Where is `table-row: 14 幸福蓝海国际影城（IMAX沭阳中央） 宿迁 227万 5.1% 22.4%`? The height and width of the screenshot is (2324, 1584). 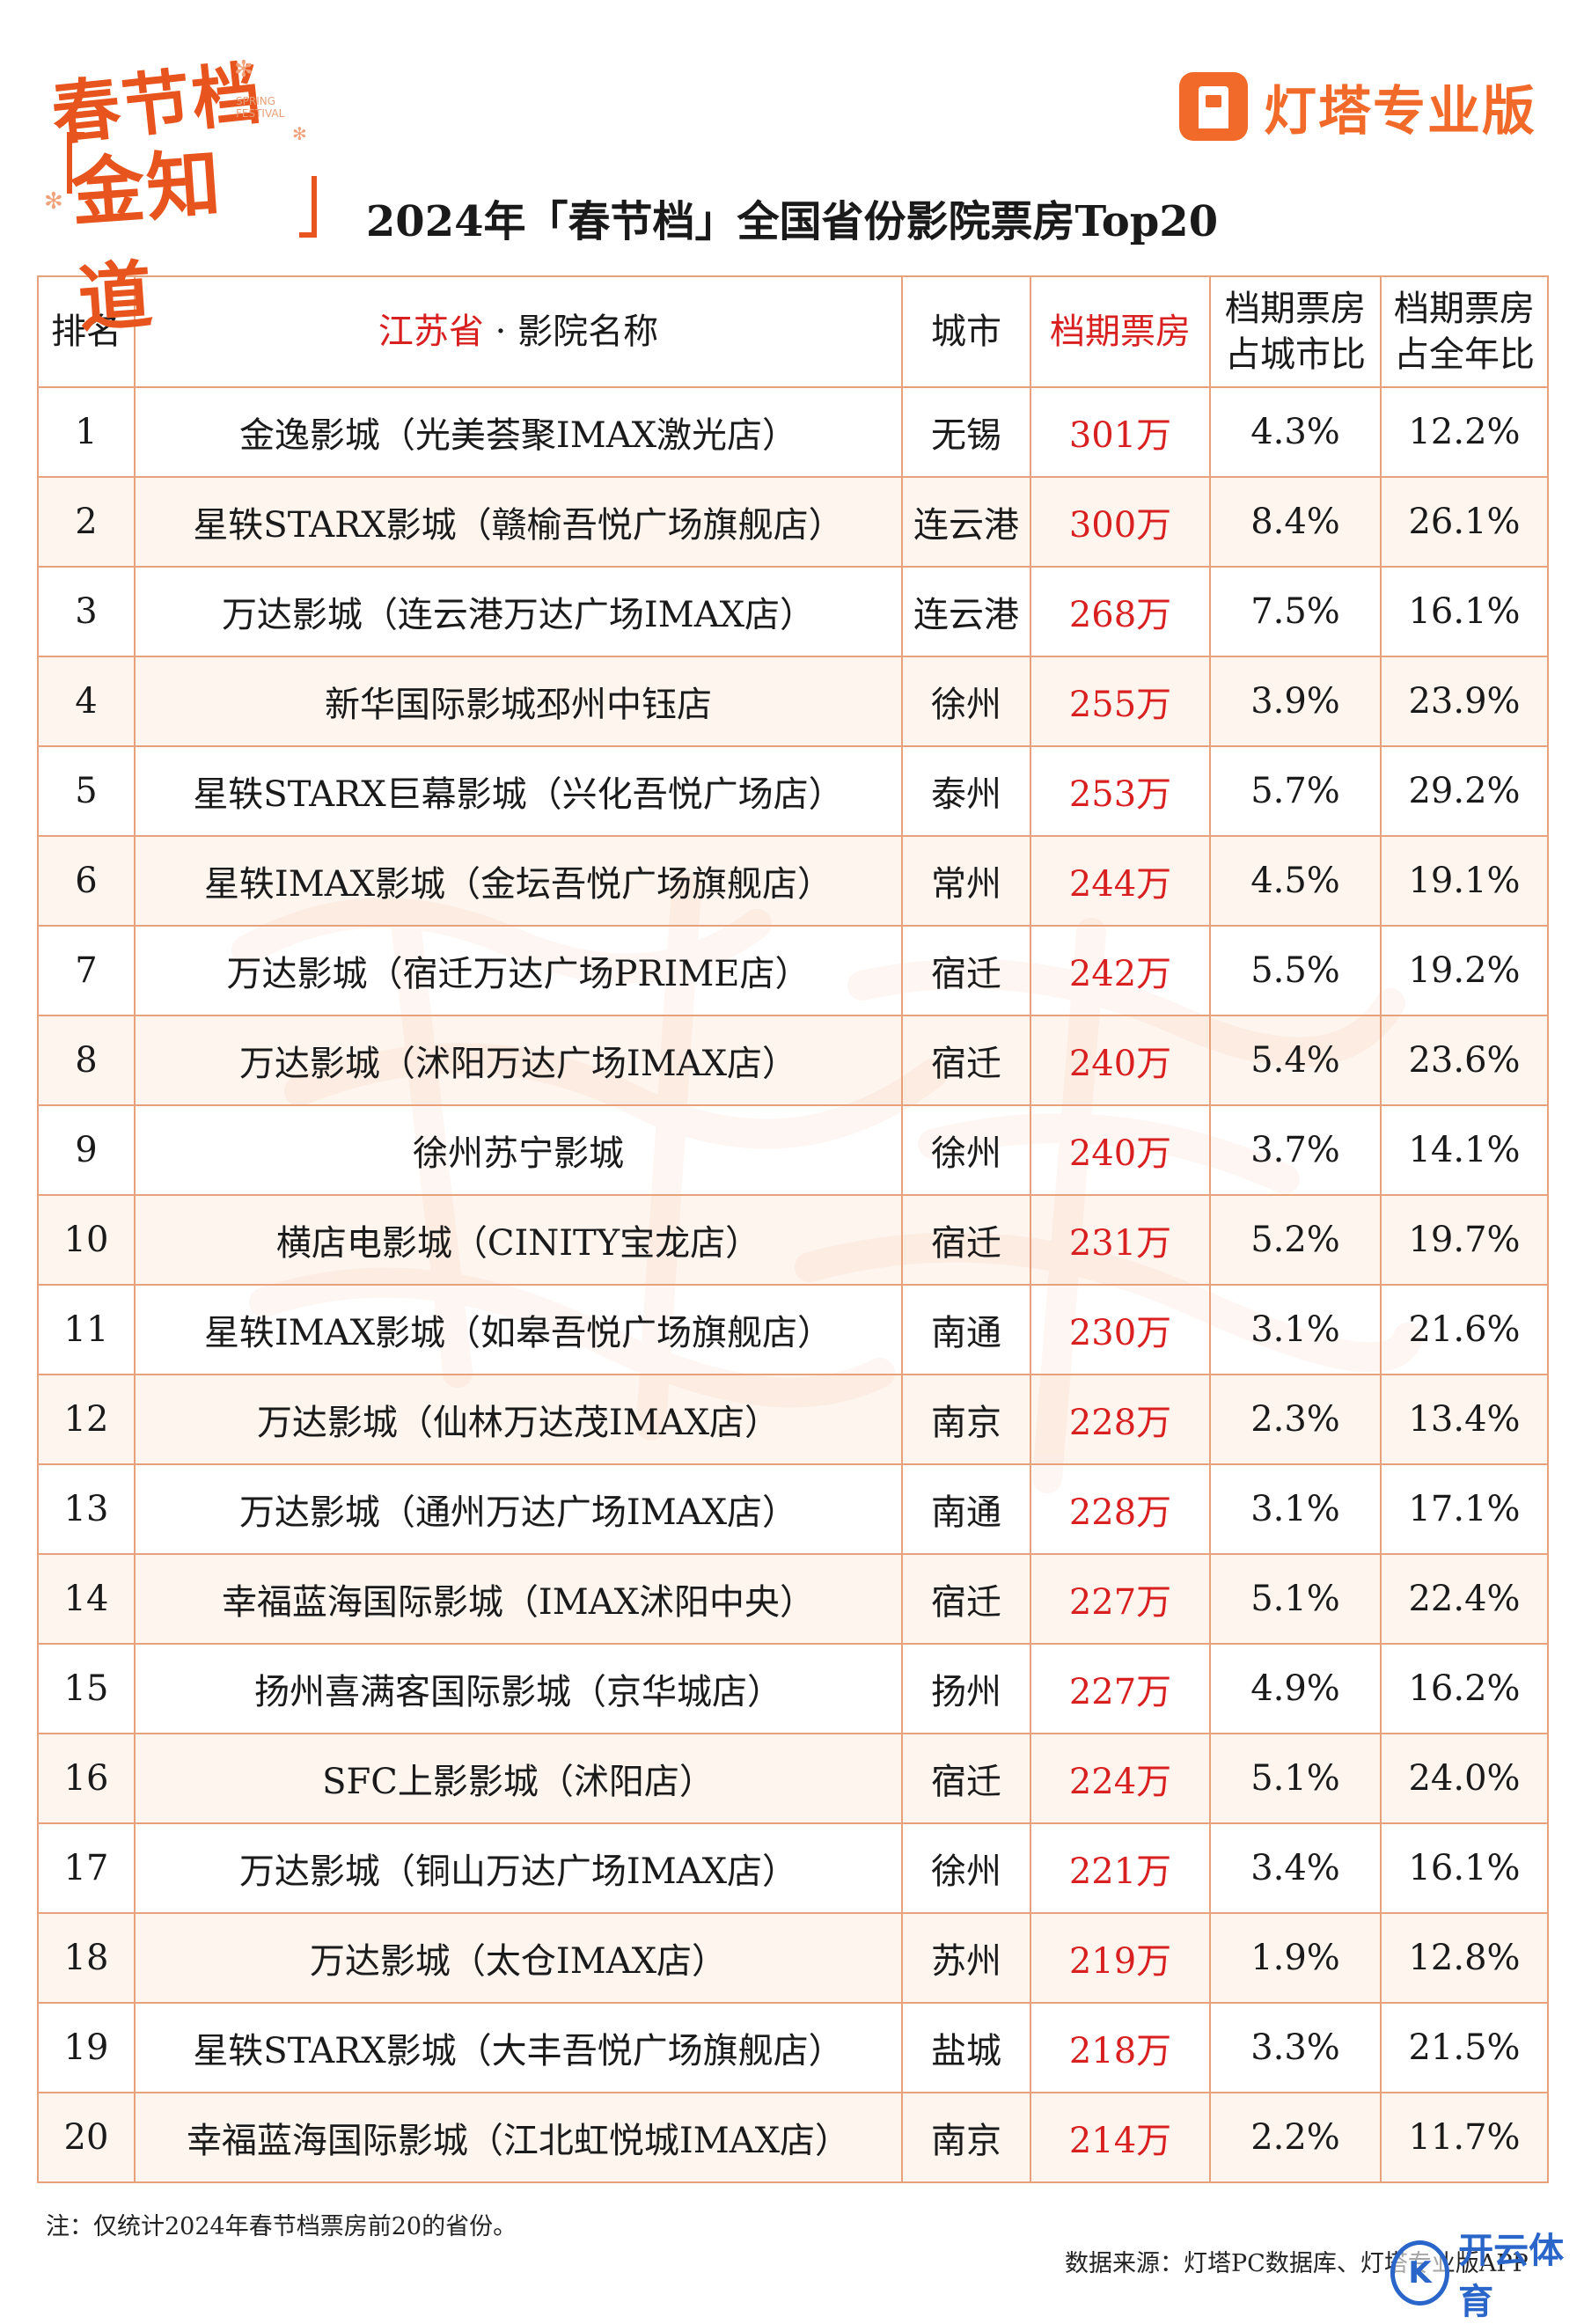
table-row: 14 幸福蓝海国际影城（IMAX沭阳中央） 宿迁 227万 5.1% 22.4% is located at coordinates (793, 1599).